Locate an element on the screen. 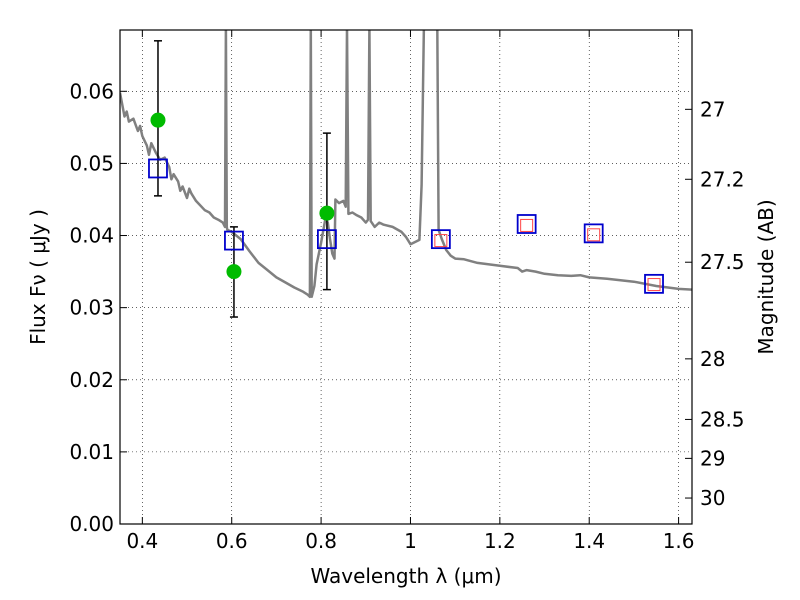 The height and width of the screenshot is (600, 800). y-tick-label: 0.04 is located at coordinates (91, 236).